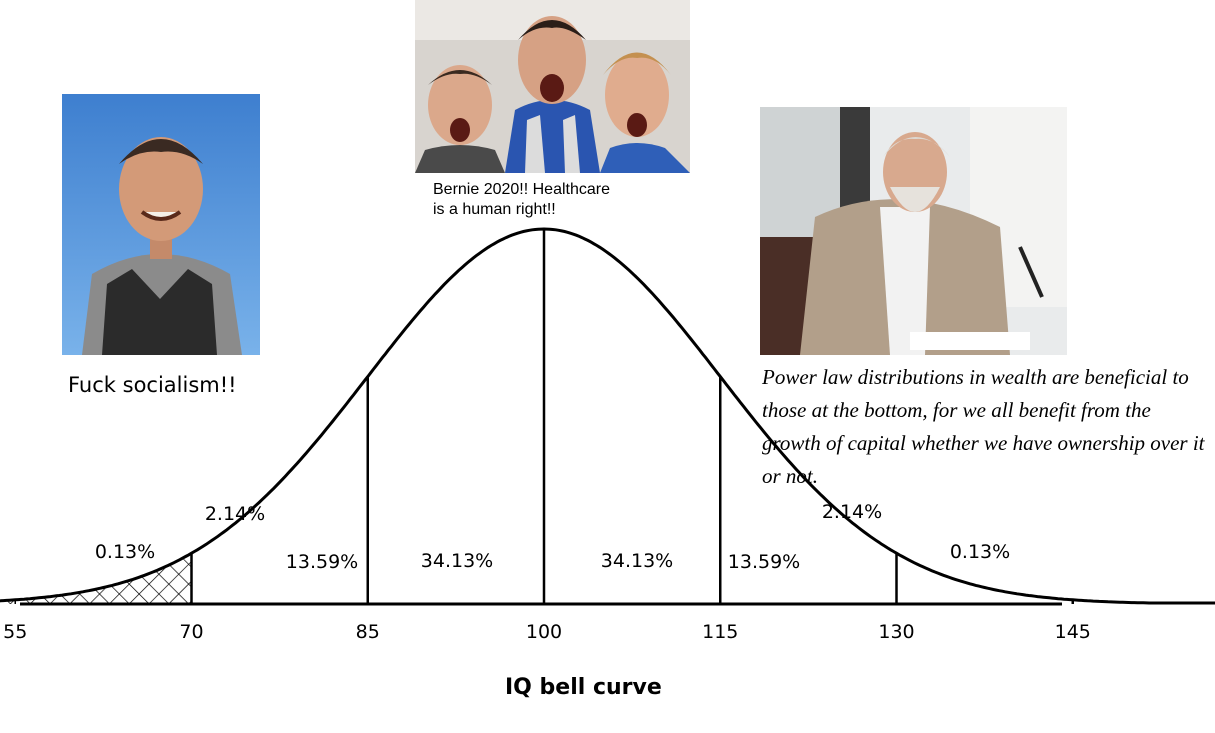 This screenshot has width=1215, height=733. I want to click on x-tick-label: 145, so click(1073, 632).